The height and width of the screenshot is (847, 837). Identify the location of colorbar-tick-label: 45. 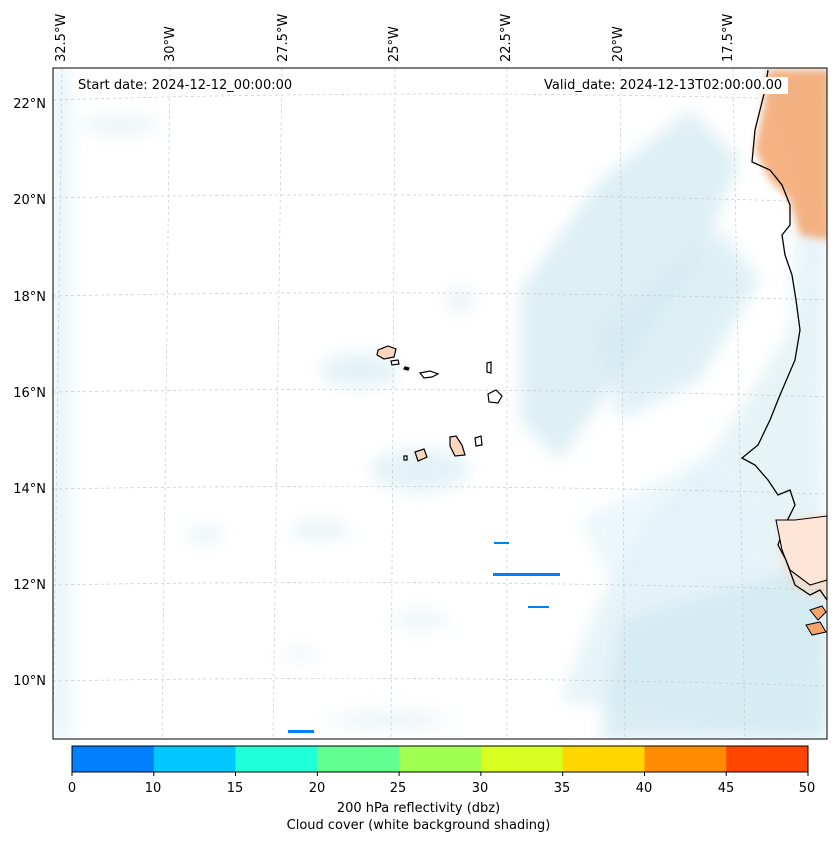
(726, 788).